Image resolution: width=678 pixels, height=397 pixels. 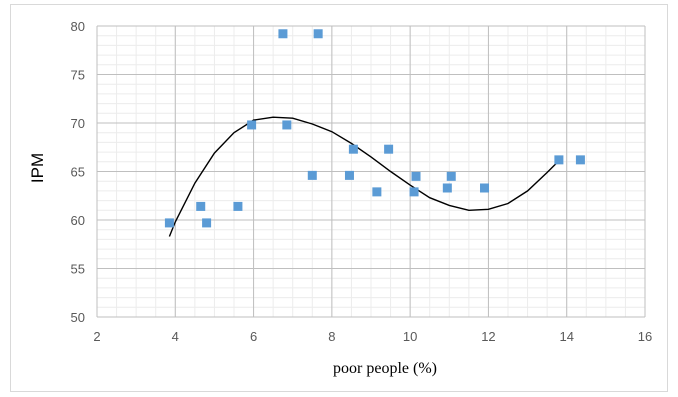 I want to click on x-tick-label: 4, so click(x=175, y=336).